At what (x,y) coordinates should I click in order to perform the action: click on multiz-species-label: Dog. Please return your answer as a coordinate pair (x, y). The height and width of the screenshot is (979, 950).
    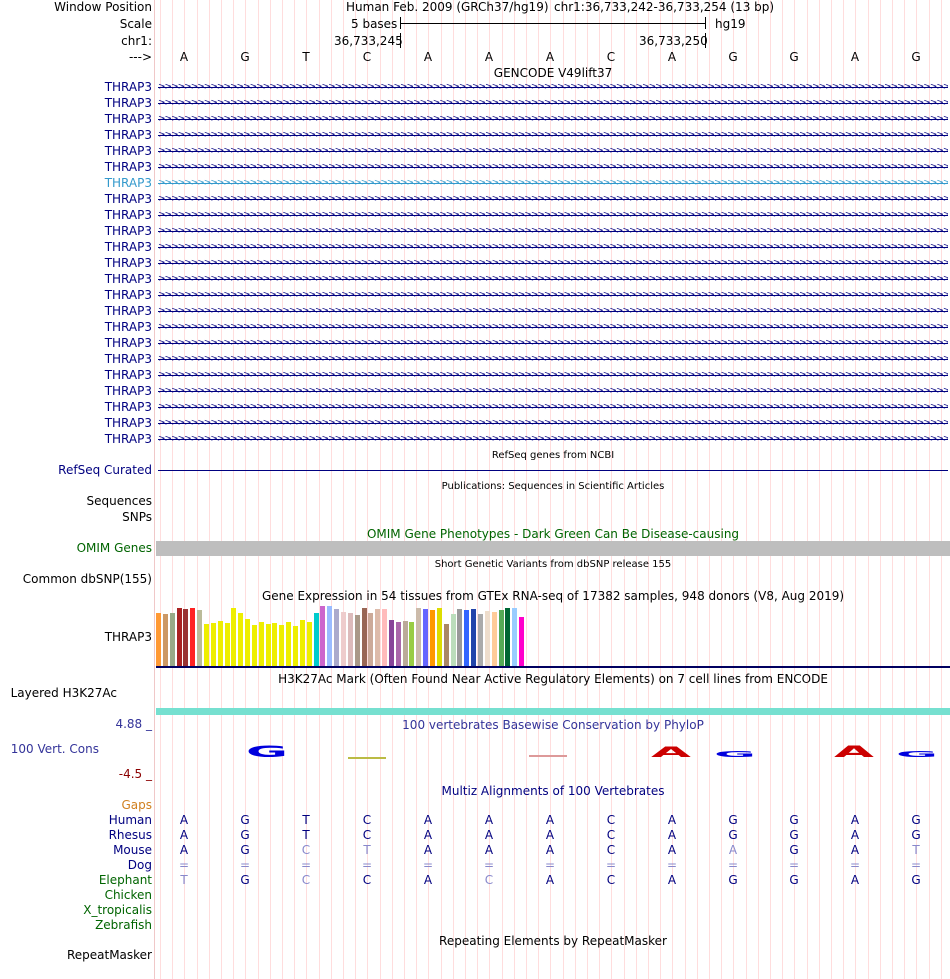
    Looking at the image, I should click on (139, 865).